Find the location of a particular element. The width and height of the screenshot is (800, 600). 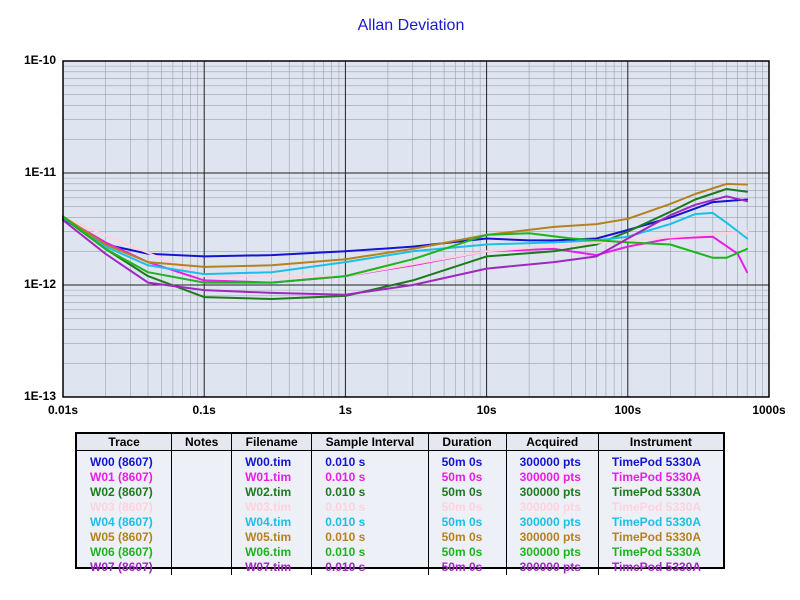

series-line-w06 is located at coordinates (405, 249).